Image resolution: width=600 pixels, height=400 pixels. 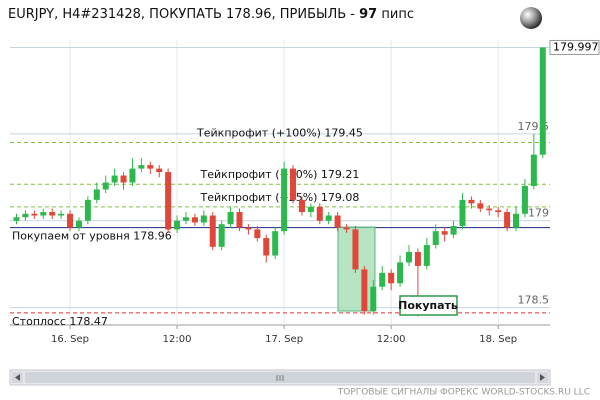 I want to click on level-label: Покупаем от уровня 178.96, so click(x=92, y=236).